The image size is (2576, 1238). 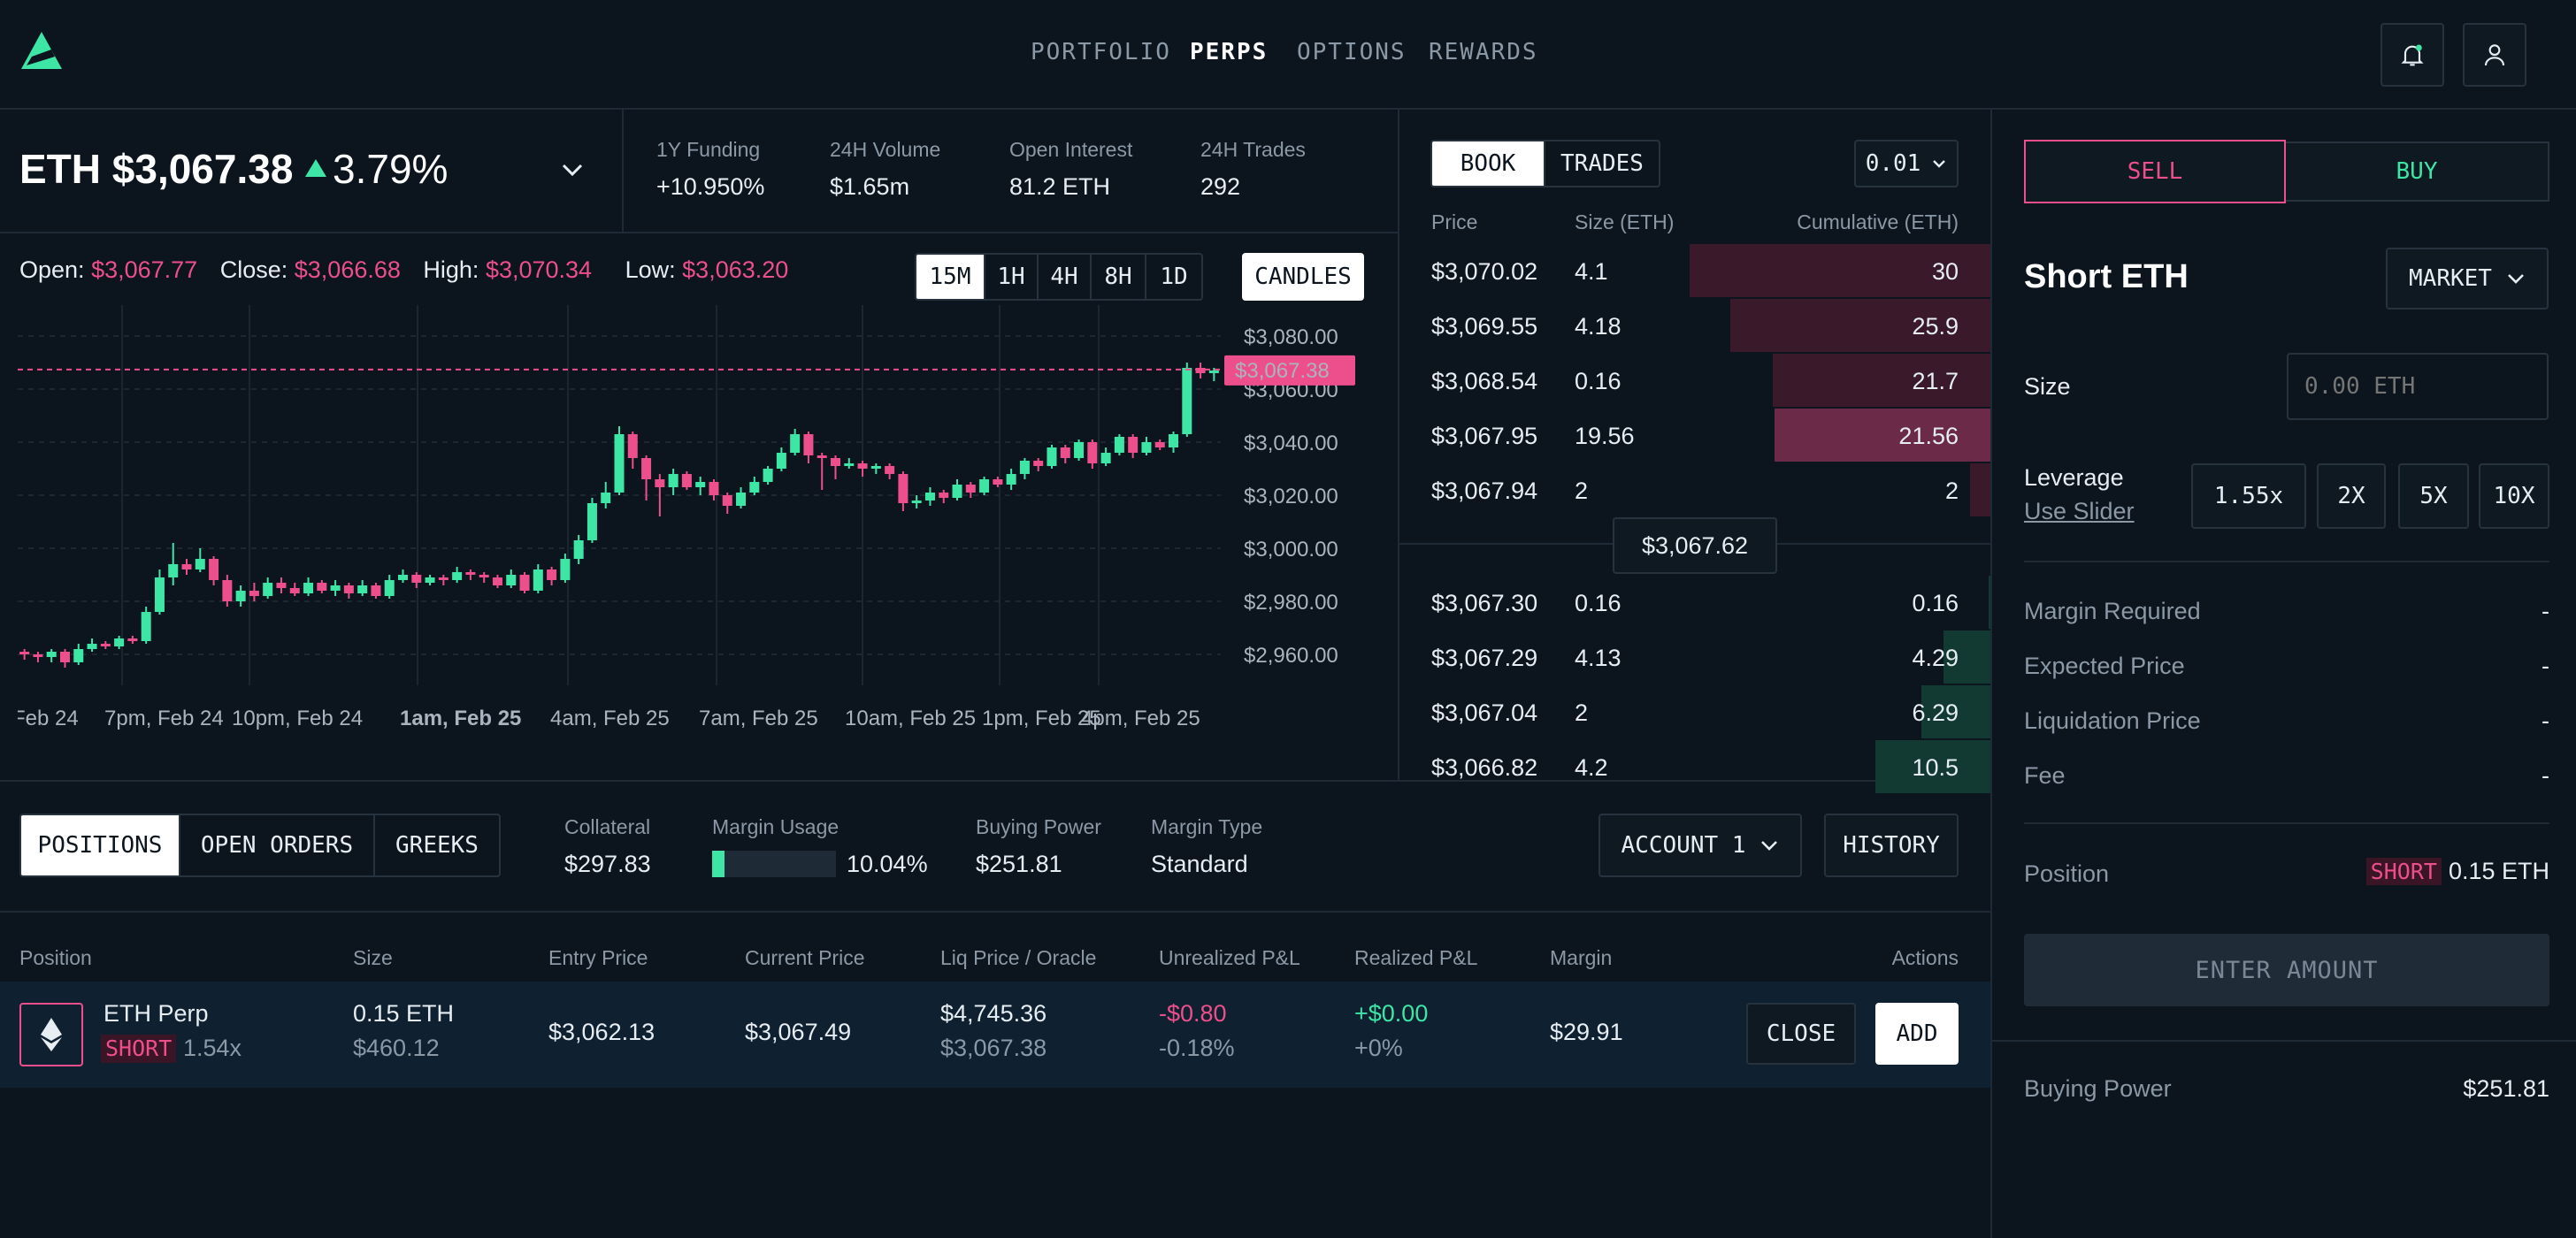 I want to click on ask-row: $3,067.94 2 2, so click(x=1695, y=490).